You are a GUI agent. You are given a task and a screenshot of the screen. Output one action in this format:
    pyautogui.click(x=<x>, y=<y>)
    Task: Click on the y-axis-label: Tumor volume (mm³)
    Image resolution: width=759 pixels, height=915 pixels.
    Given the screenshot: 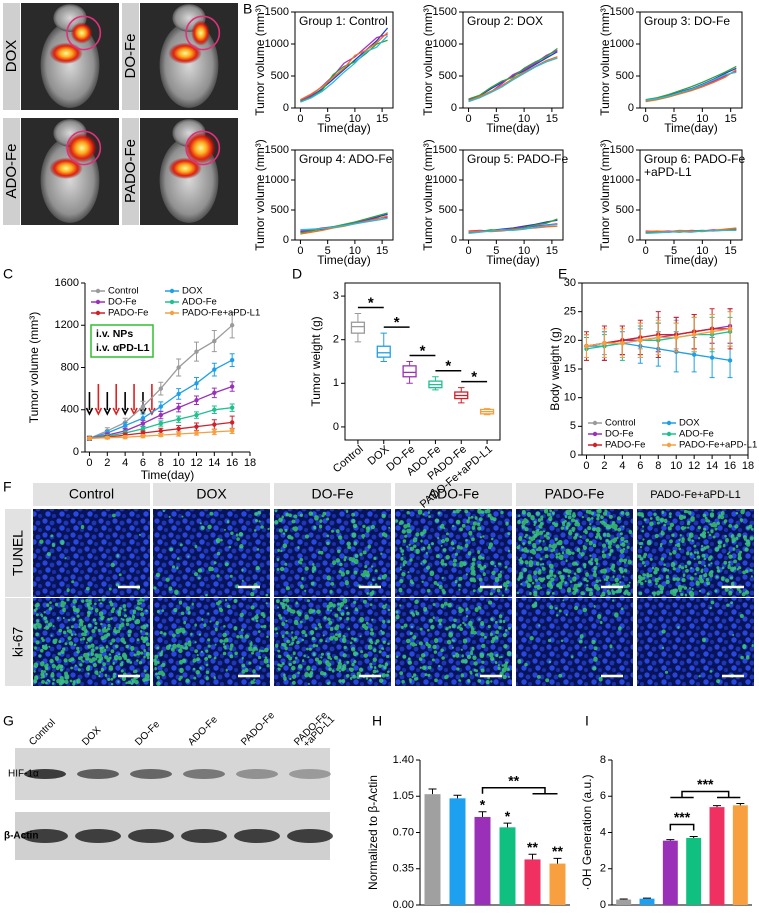 What is the action you would take?
    pyautogui.click(x=260, y=195)
    